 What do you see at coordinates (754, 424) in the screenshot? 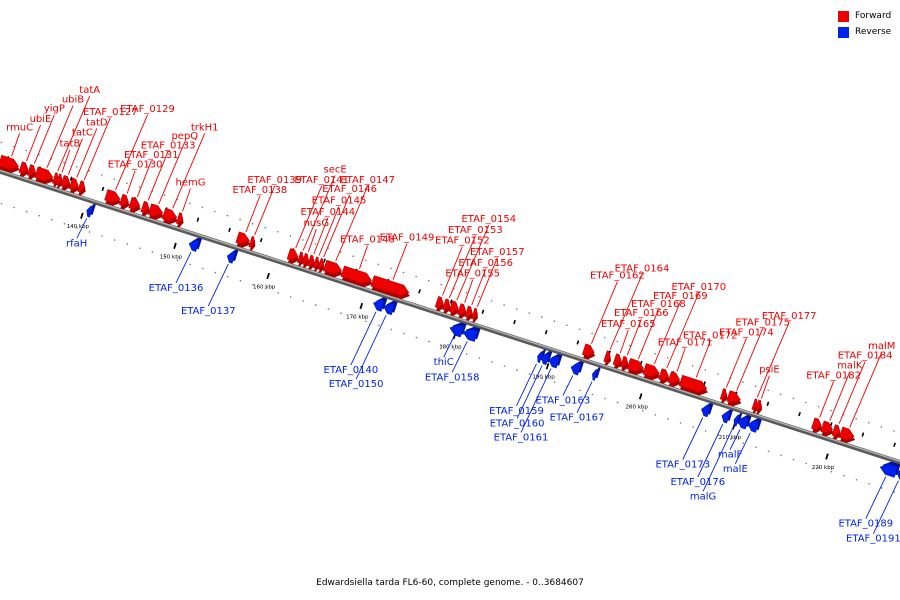
I see `gene-malE` at bounding box center [754, 424].